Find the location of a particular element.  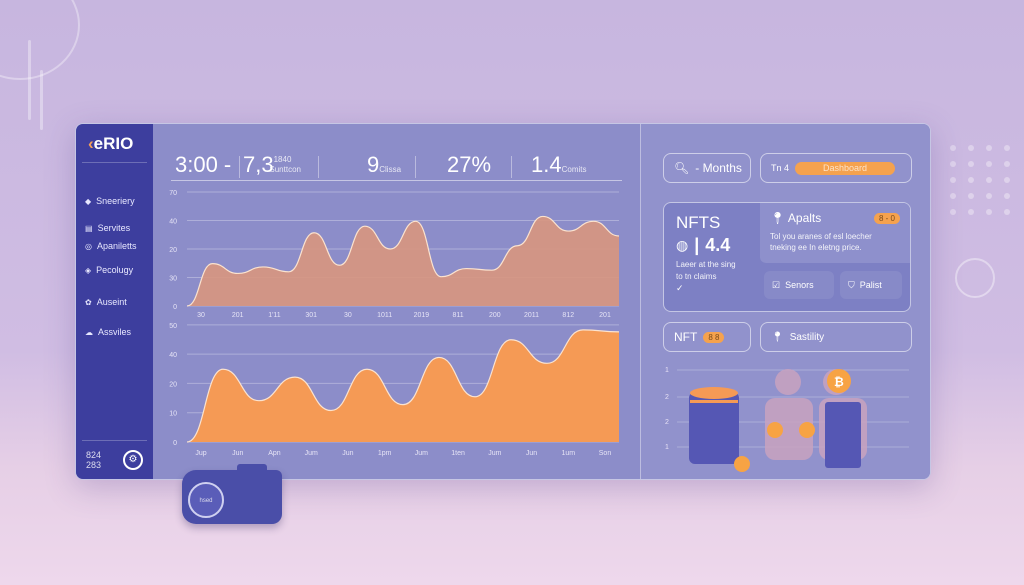

gear-icon: ✿ is located at coordinates (88, 302).